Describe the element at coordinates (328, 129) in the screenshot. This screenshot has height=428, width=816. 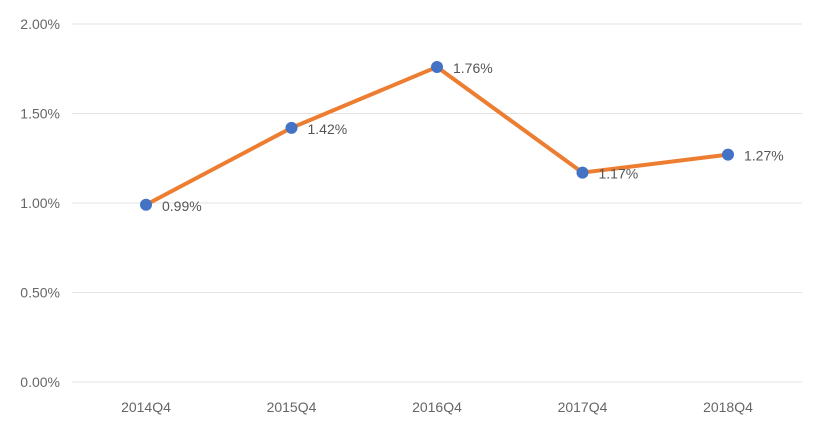
I see `data-label: 1.42%` at that location.